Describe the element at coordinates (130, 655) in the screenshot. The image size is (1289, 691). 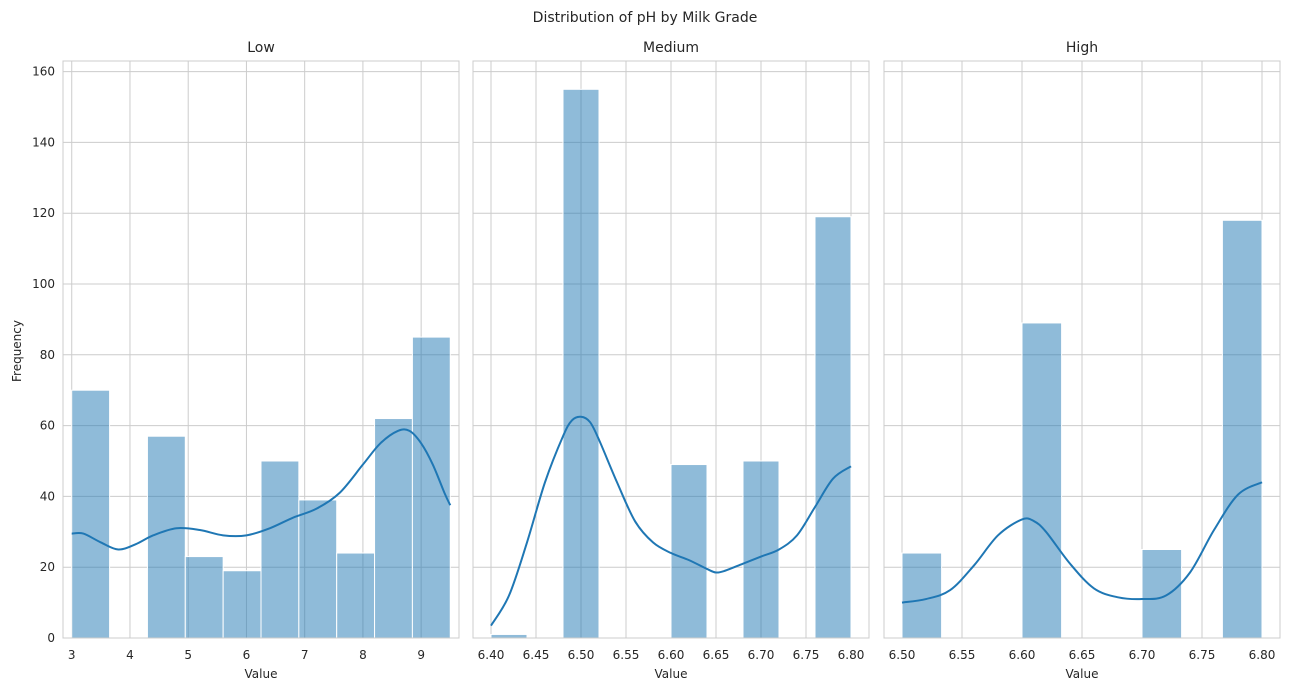
I see `low-x-tick-label: 4` at that location.